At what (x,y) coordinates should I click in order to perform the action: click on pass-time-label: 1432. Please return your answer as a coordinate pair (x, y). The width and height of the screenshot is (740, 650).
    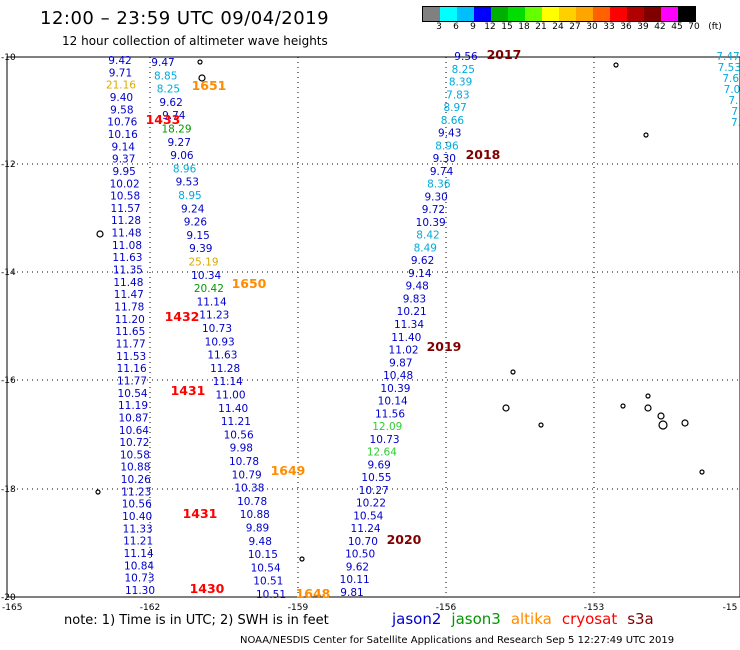
    Looking at the image, I should click on (182, 316).